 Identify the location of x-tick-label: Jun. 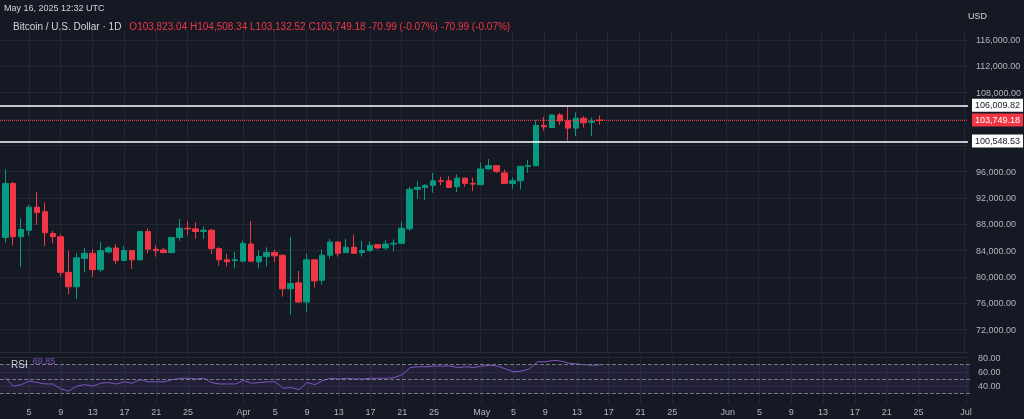
(728, 411).